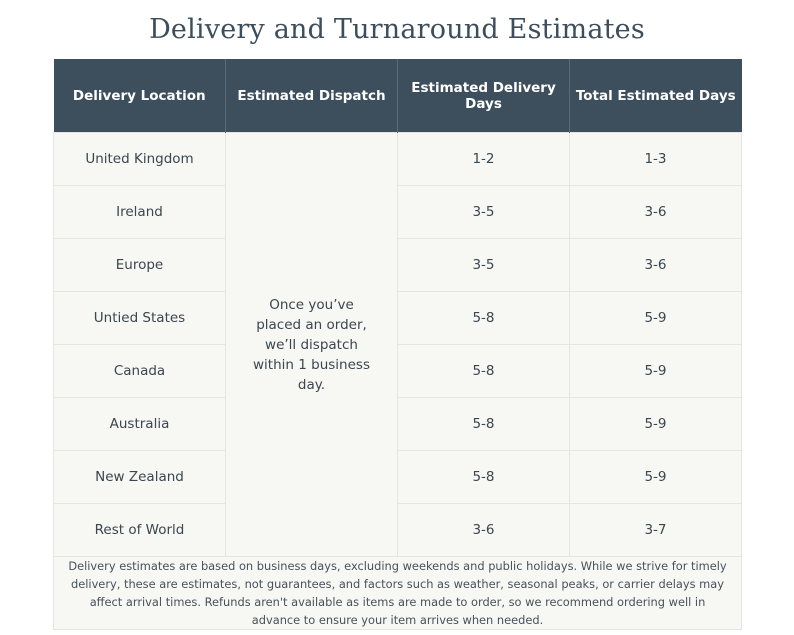 The width and height of the screenshot is (794, 635). What do you see at coordinates (139, 477) in the screenshot?
I see `location-cell: New Zealand` at bounding box center [139, 477].